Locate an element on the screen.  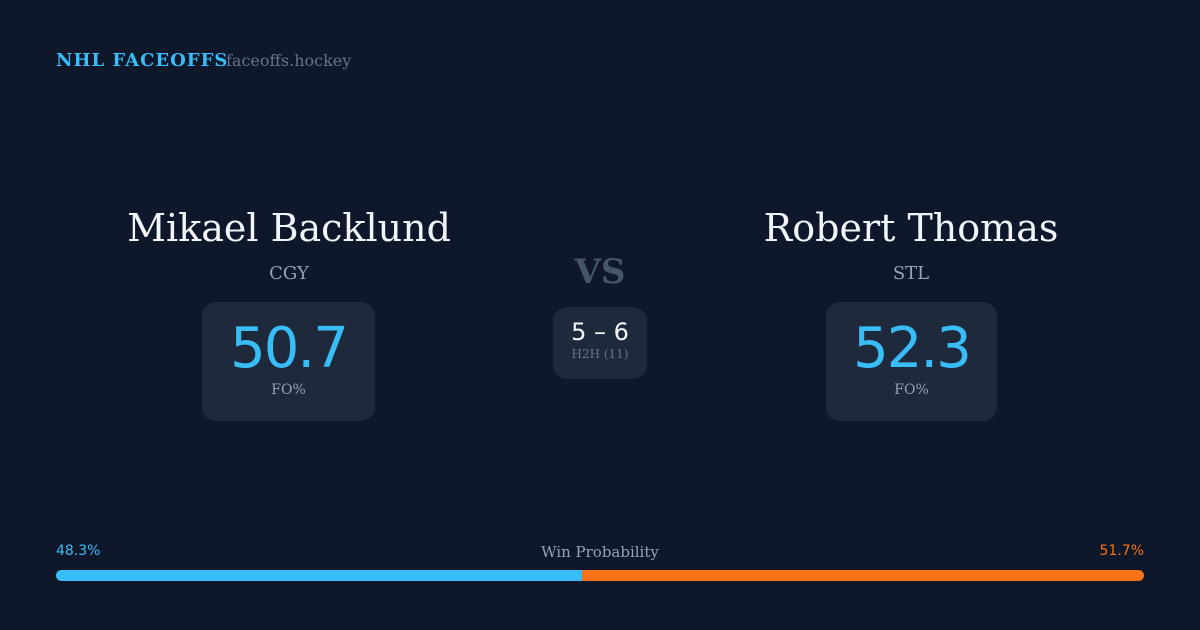
h2h-card: 5 – 6 H2H (11) is located at coordinates (600, 343).